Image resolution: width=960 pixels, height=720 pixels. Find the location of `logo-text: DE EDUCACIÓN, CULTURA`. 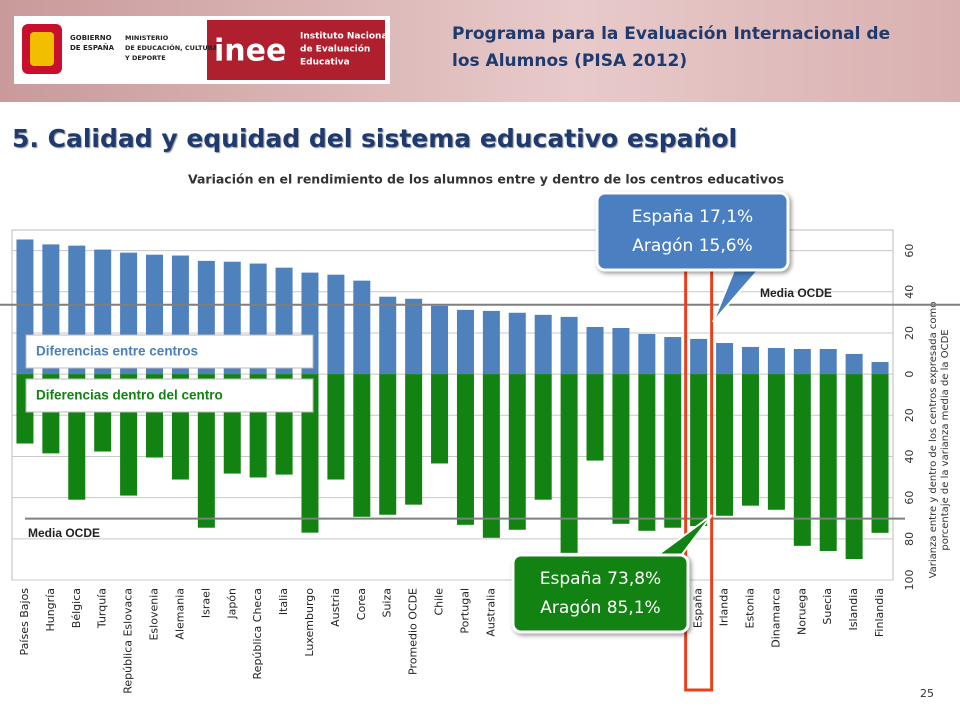

logo-text: DE EDUCACIÓN, CULTURA is located at coordinates (171, 47).